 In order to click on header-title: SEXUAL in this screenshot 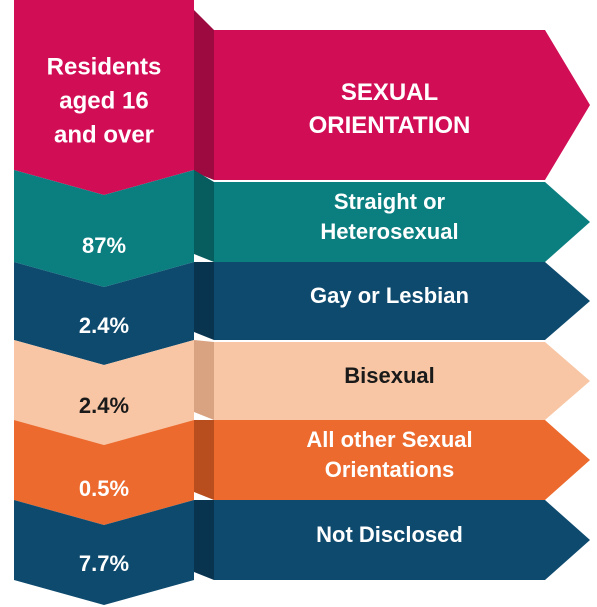, I will do `click(389, 92)`.